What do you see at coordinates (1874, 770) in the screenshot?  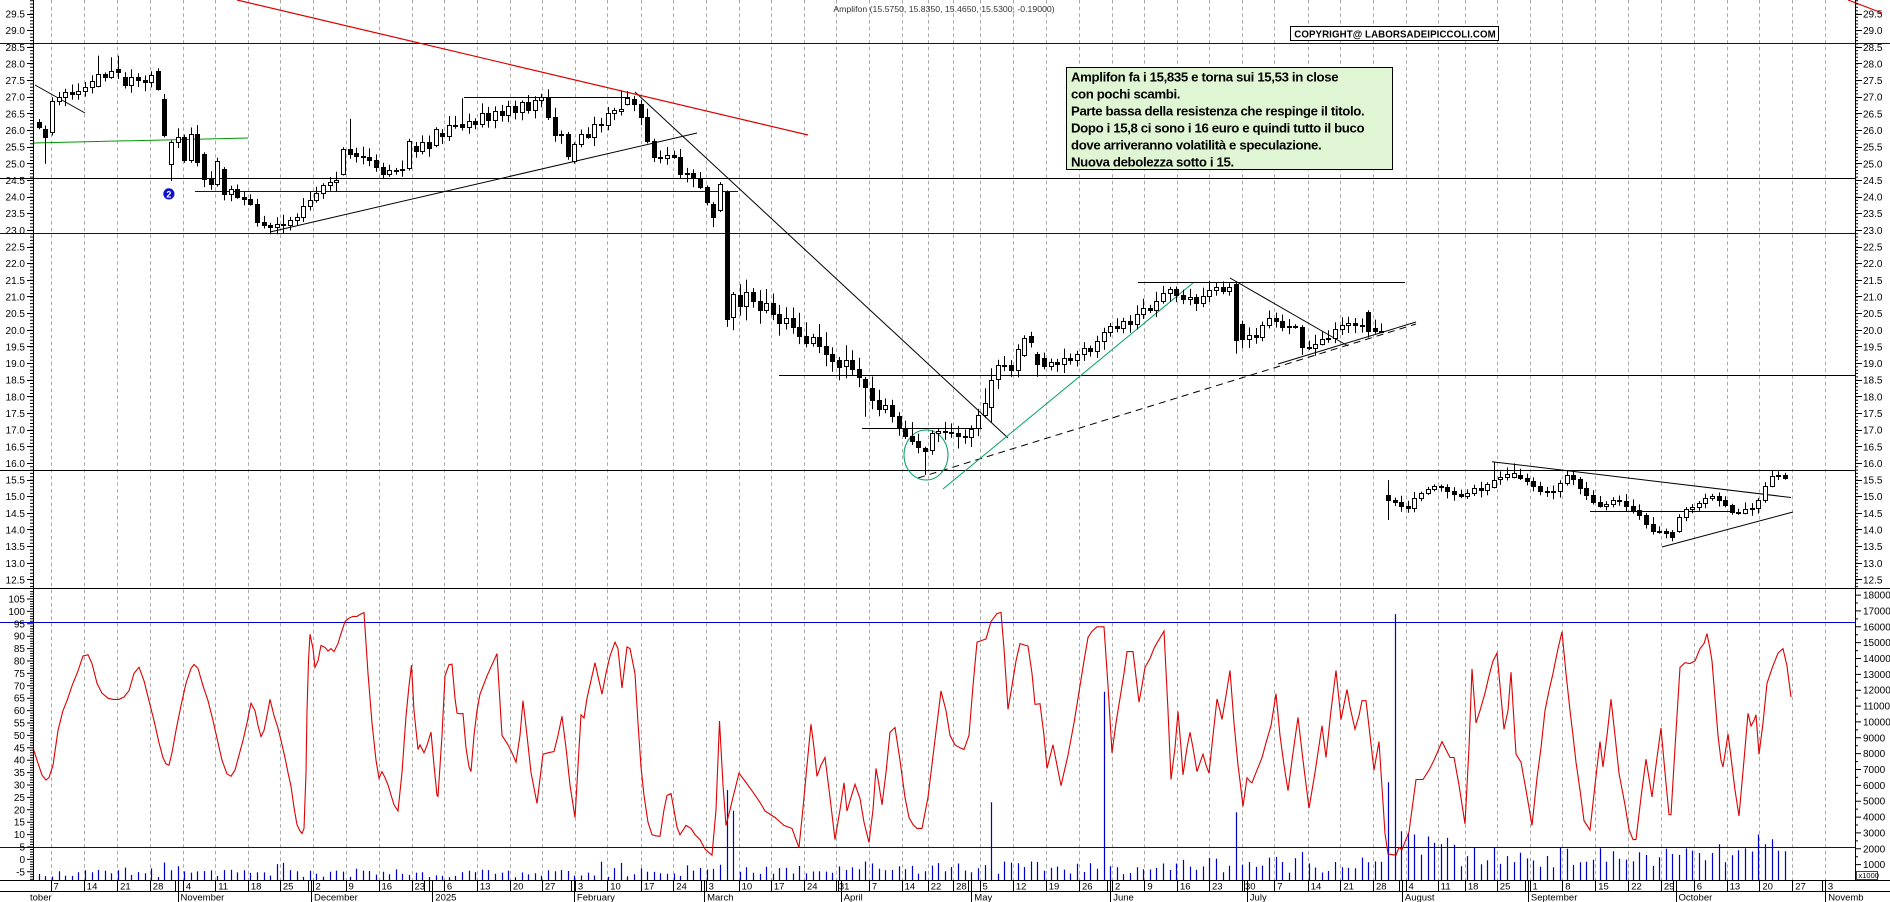 I see `svg-text: 7000` at bounding box center [1874, 770].